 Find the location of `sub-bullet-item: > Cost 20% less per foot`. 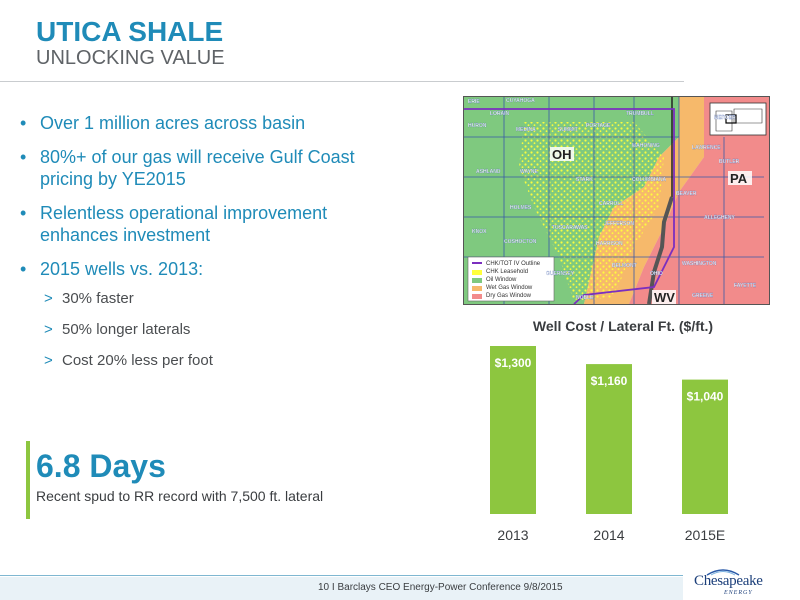

sub-bullet-item: > Cost 20% less per foot is located at coordinates (128, 361).